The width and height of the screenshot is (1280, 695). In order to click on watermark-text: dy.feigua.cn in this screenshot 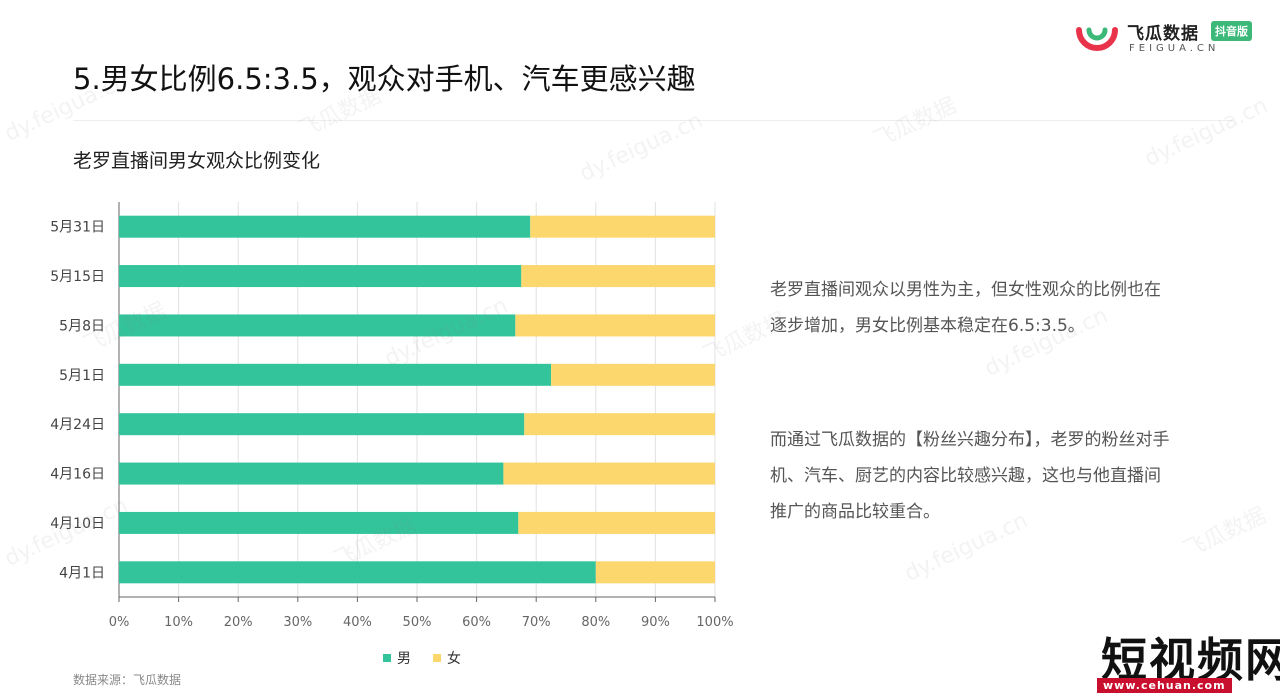, I will do `click(1206, 132)`.